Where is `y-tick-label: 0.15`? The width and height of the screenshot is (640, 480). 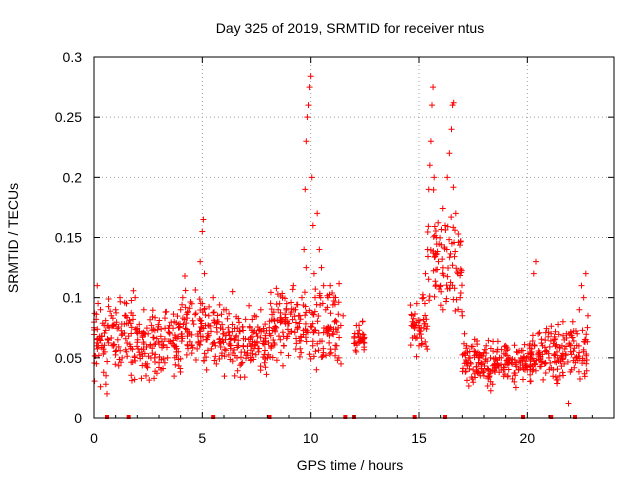 y-tick-label: 0.15 is located at coordinates (68, 238).